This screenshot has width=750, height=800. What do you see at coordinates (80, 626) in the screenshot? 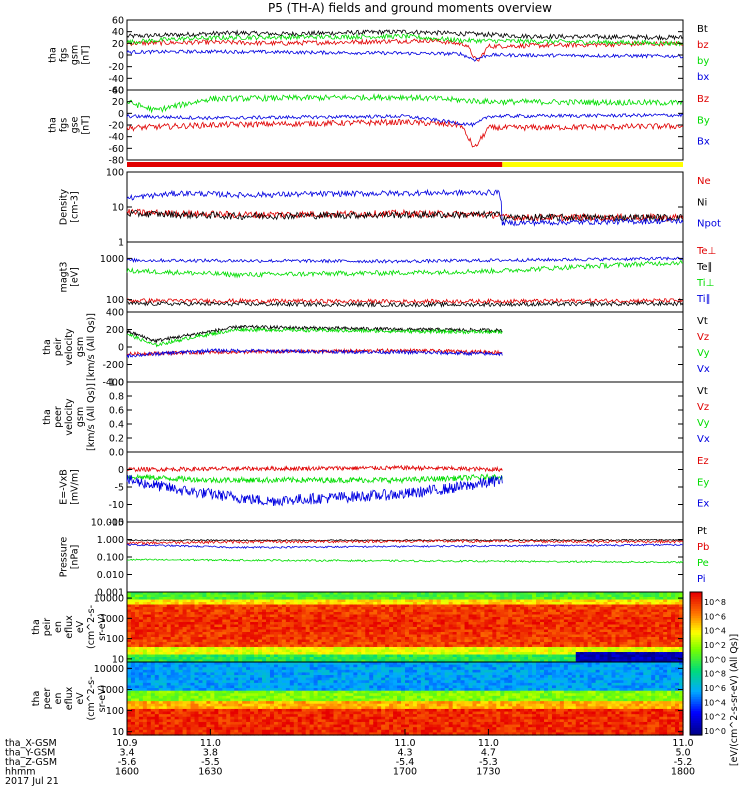
I see `y-axis-label: eV` at bounding box center [80, 626].